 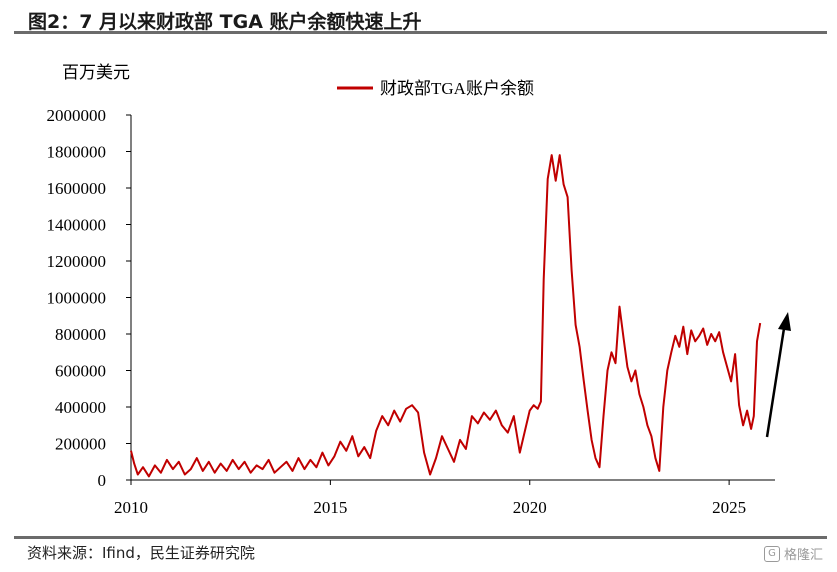 What do you see at coordinates (77, 115) in the screenshot?
I see `y-tick-label: 2000000` at bounding box center [77, 115].